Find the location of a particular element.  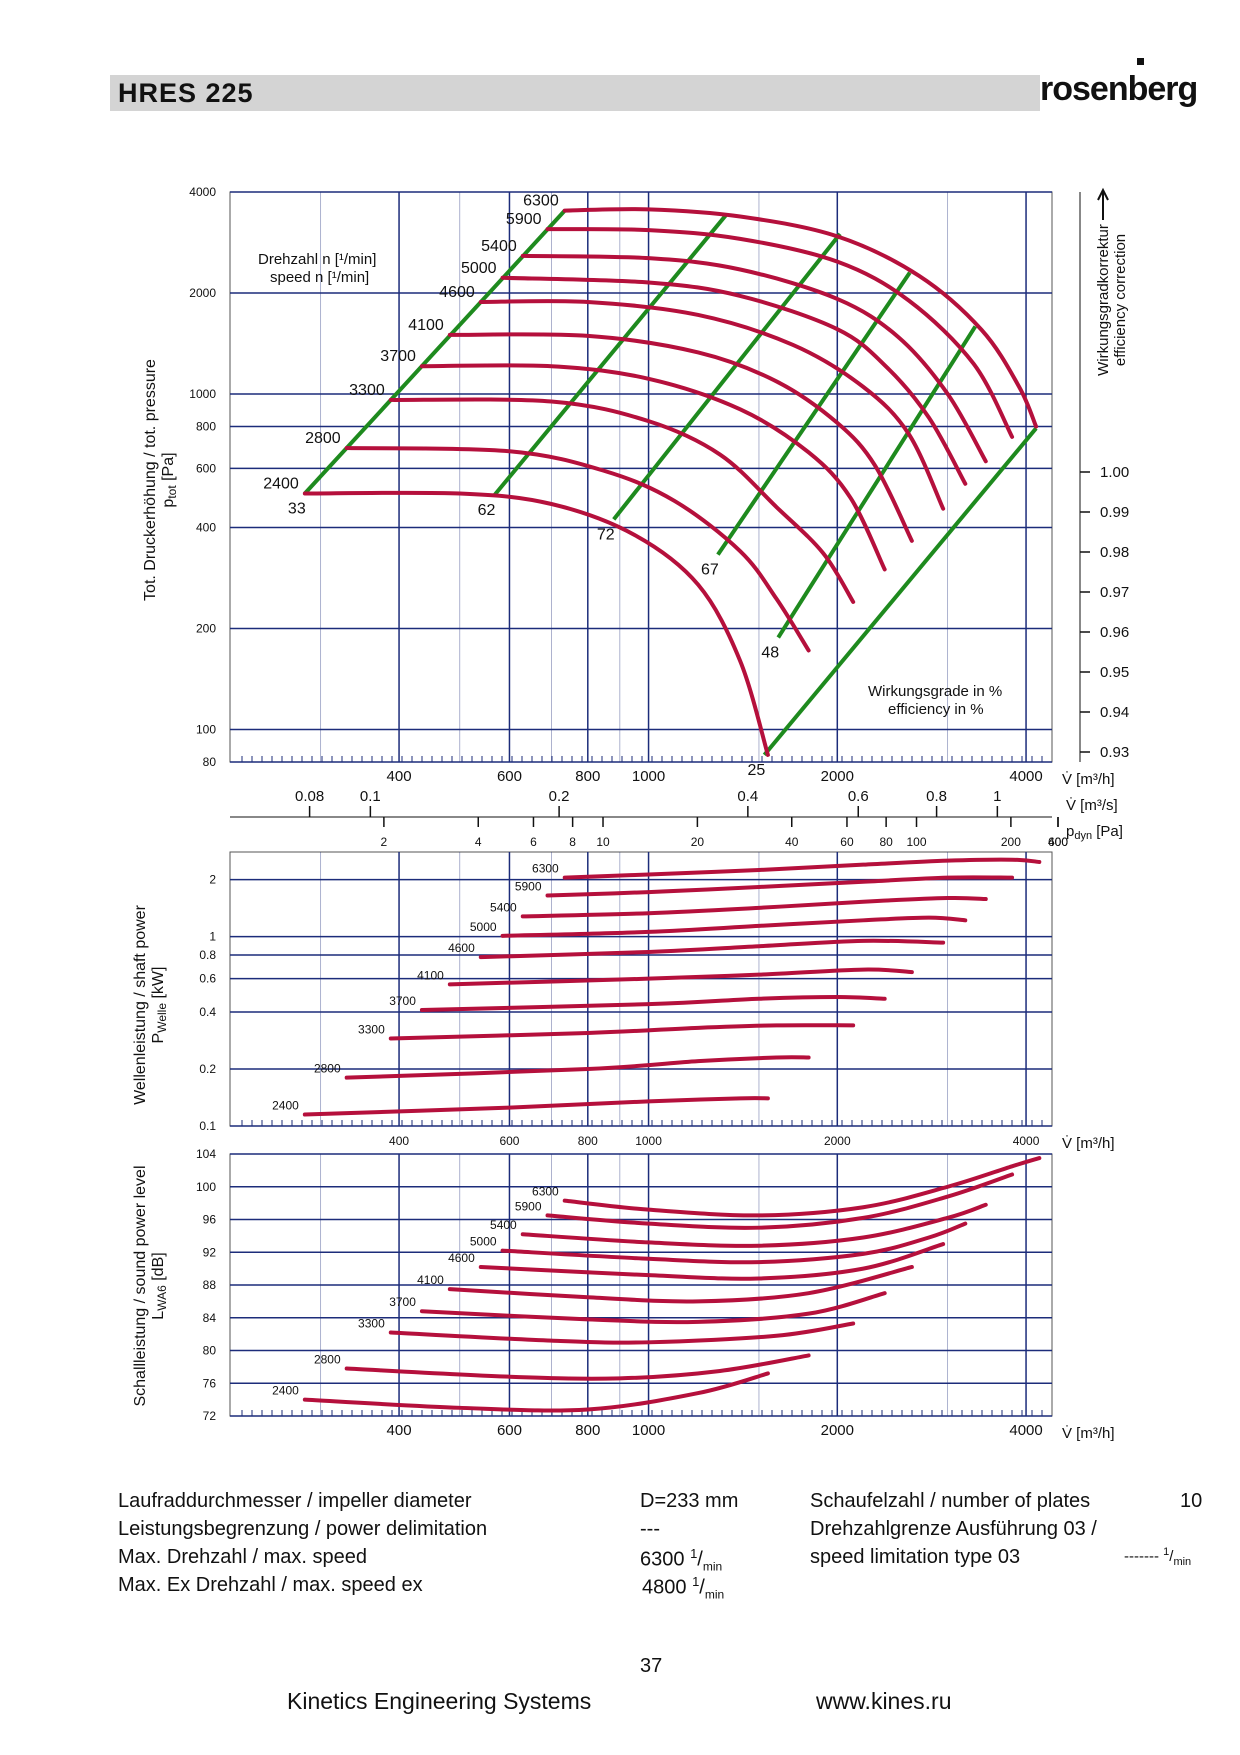

footer-company: Kinetics Engineering Systems is located at coordinates (439, 1701).